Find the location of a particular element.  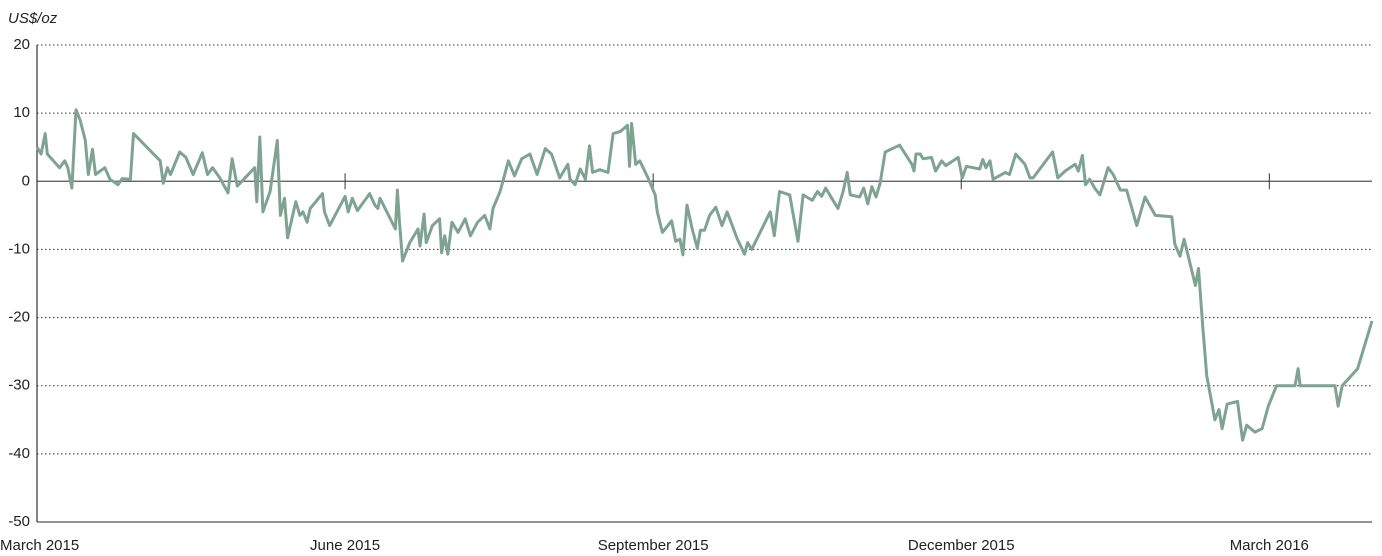

y-tick-label: -40 is located at coordinates (19, 453).